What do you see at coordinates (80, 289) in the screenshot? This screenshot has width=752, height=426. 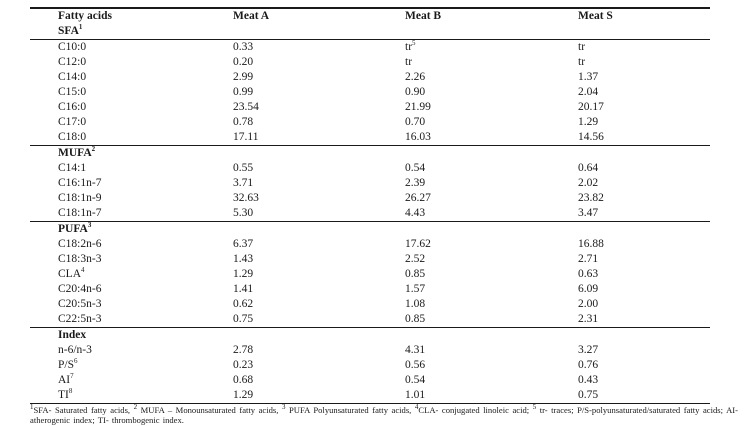 I see `fatty-acid-label: C20:4n-6` at bounding box center [80, 289].